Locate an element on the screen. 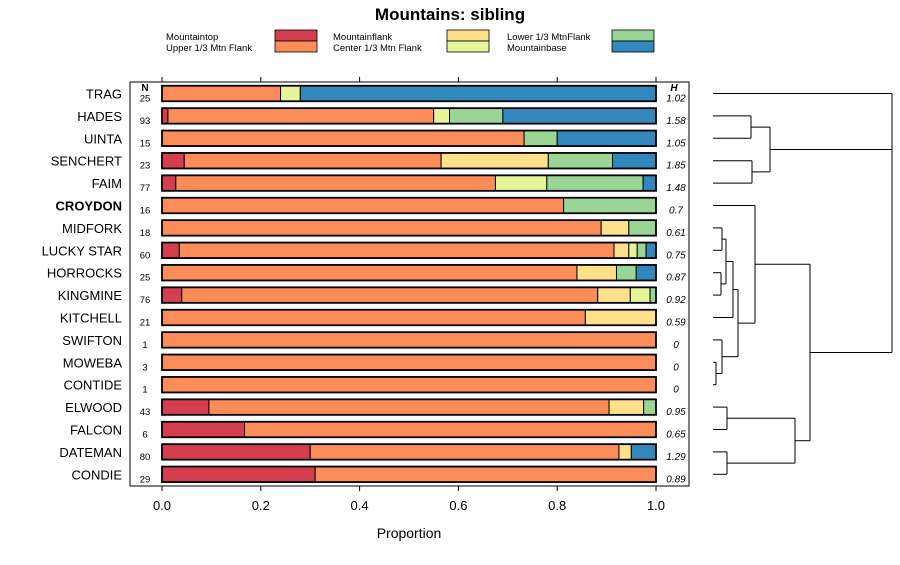 This screenshot has width=900, height=565. n-value: 16 is located at coordinates (145, 211).